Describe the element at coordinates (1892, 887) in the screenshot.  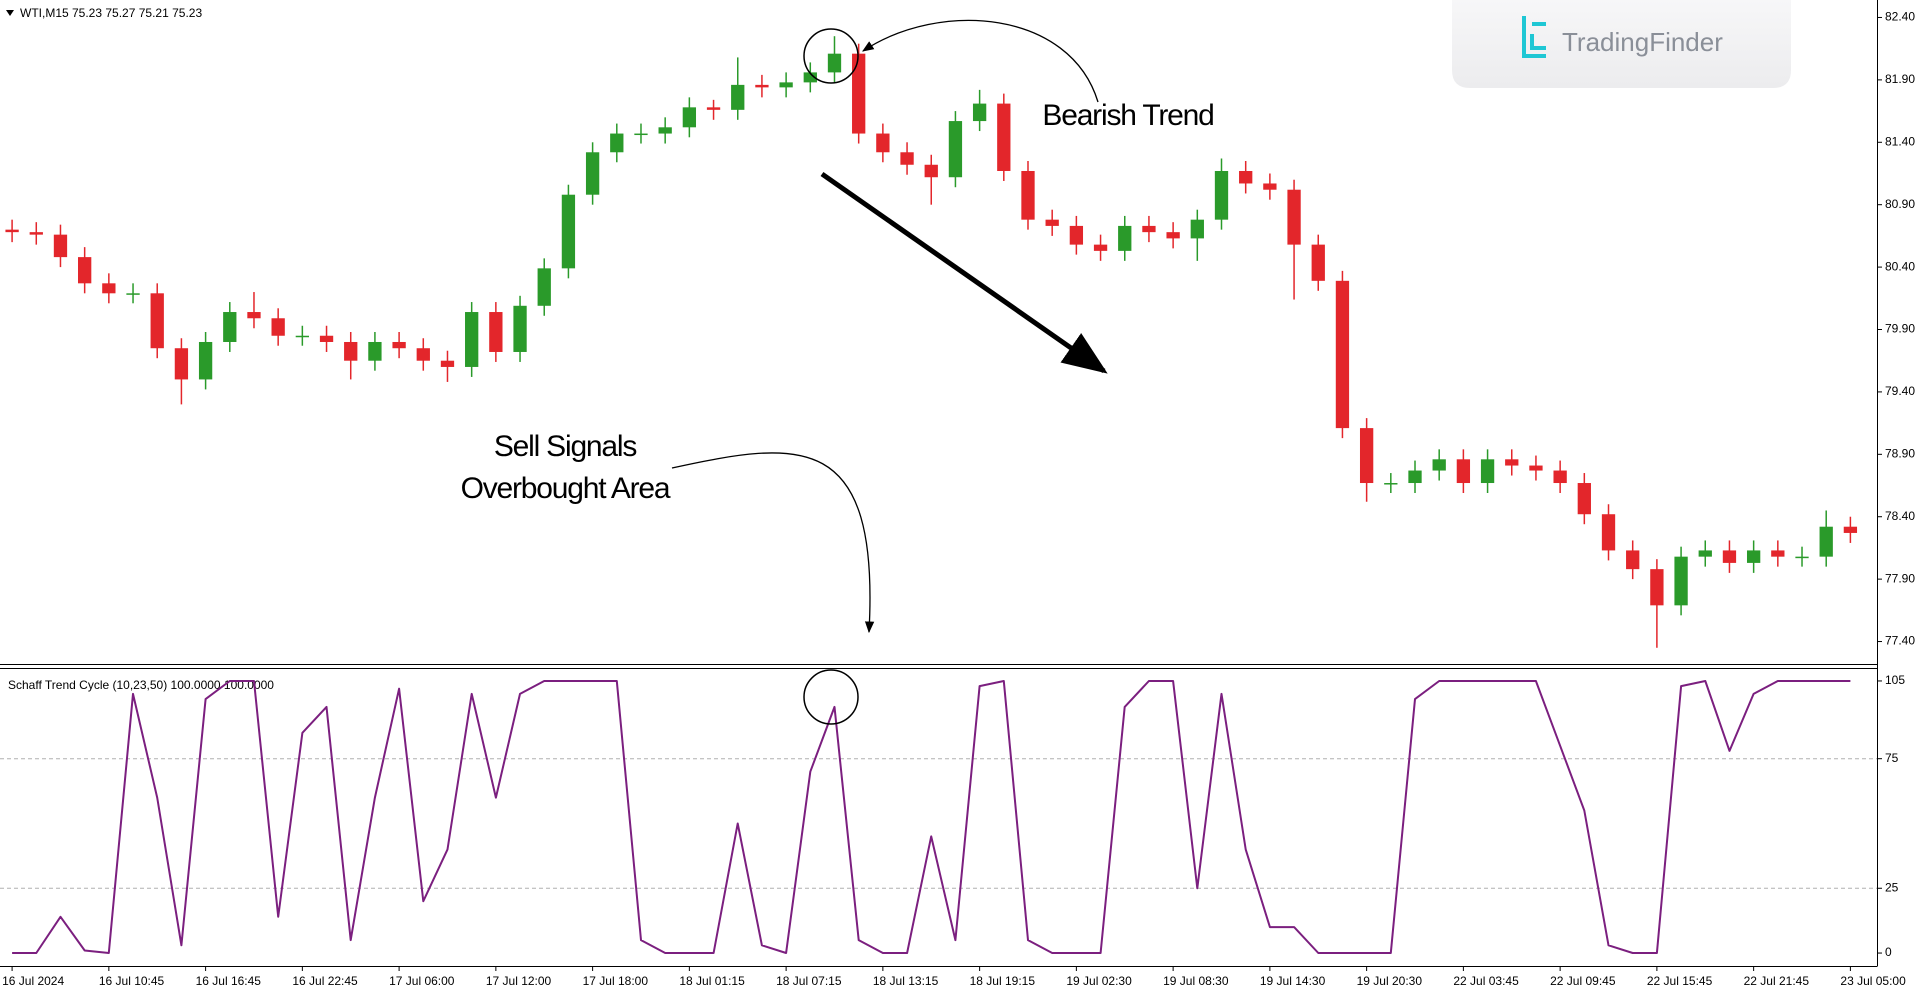
I see `y-tick-label: 25` at that location.